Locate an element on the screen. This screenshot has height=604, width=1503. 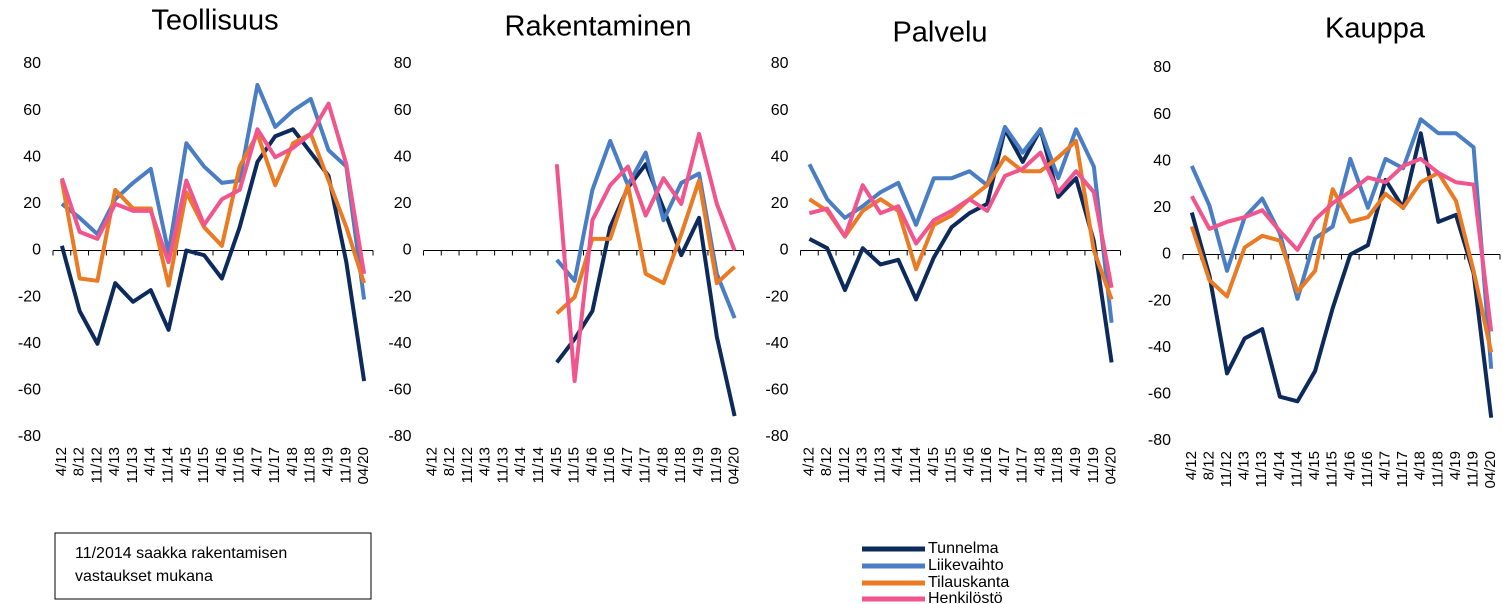
annotation-box is located at coordinates (213, 566).